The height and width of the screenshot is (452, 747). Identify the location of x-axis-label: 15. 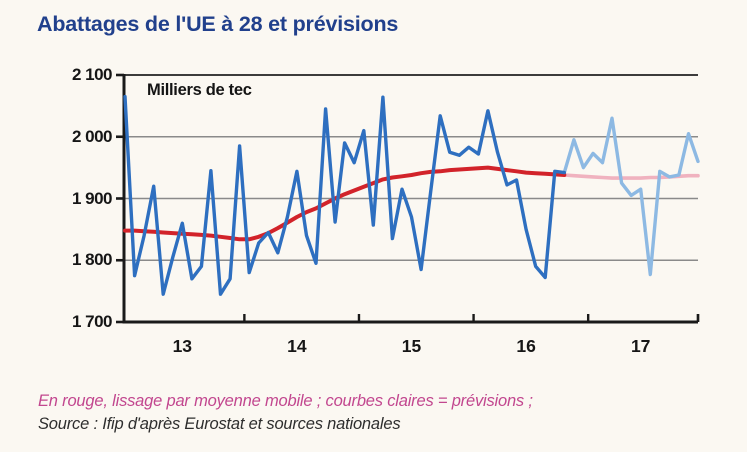
(411, 346).